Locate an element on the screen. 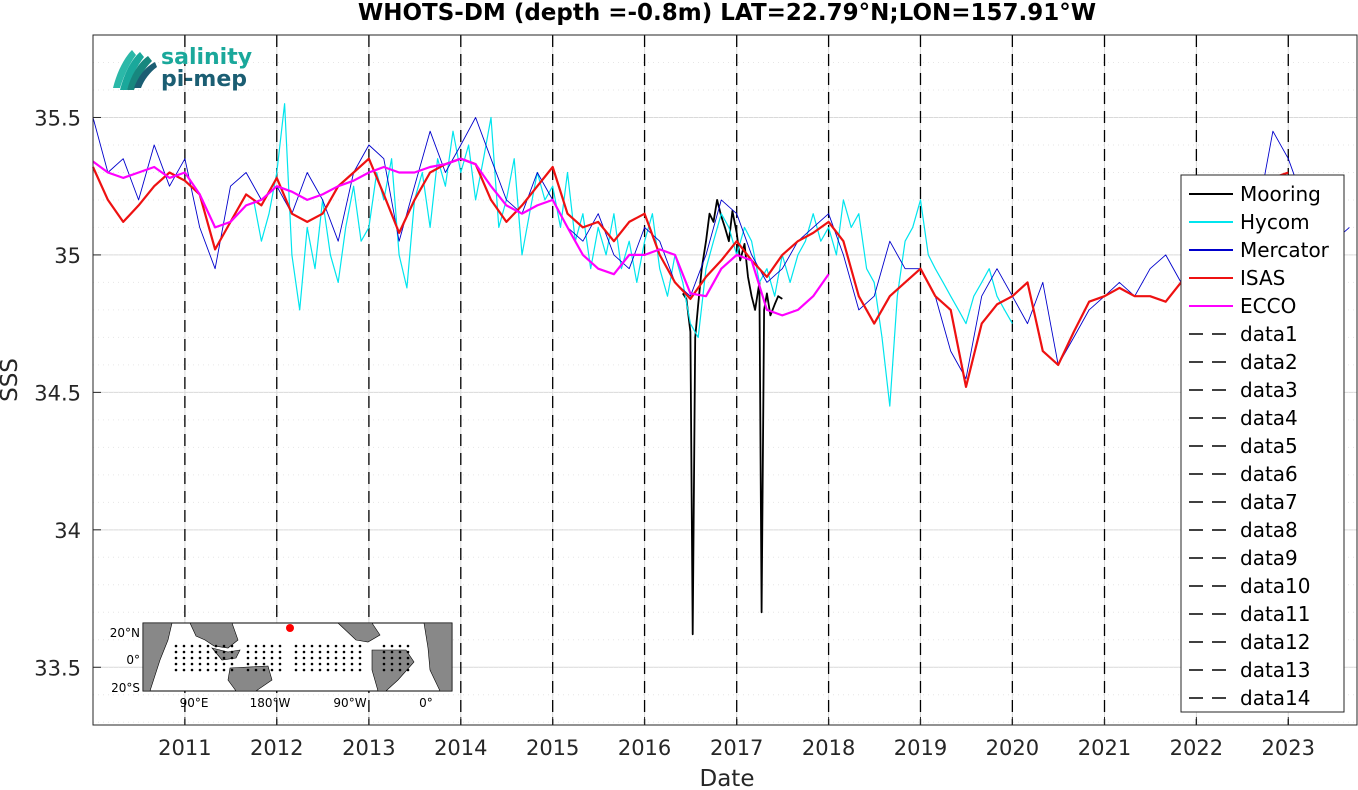 This screenshot has width=1358, height=790. legend-label-data2: data2 is located at coordinates (1269, 362).